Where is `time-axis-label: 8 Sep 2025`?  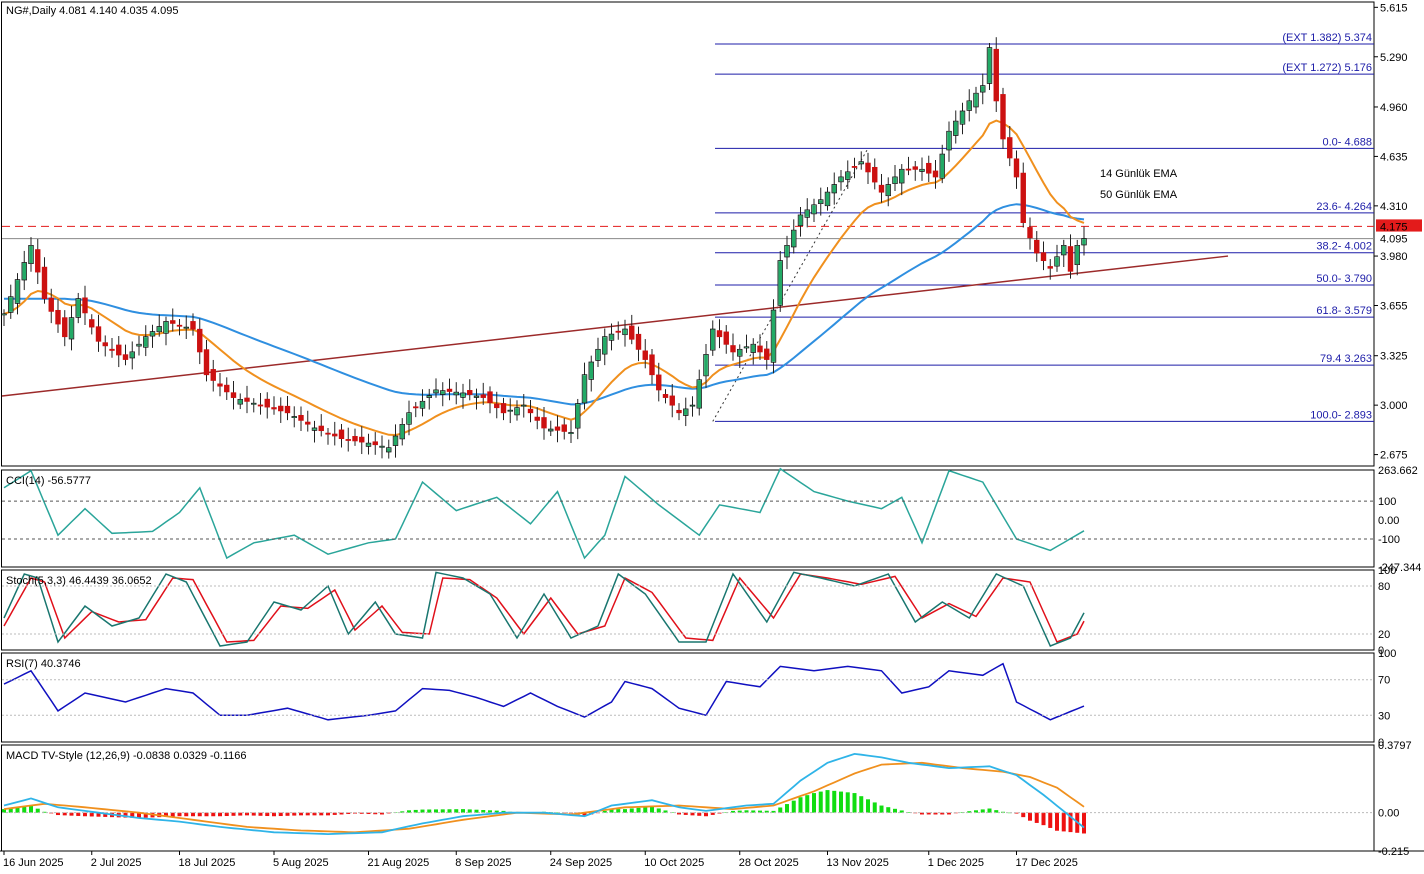 time-axis-label: 8 Sep 2025 is located at coordinates (483, 863).